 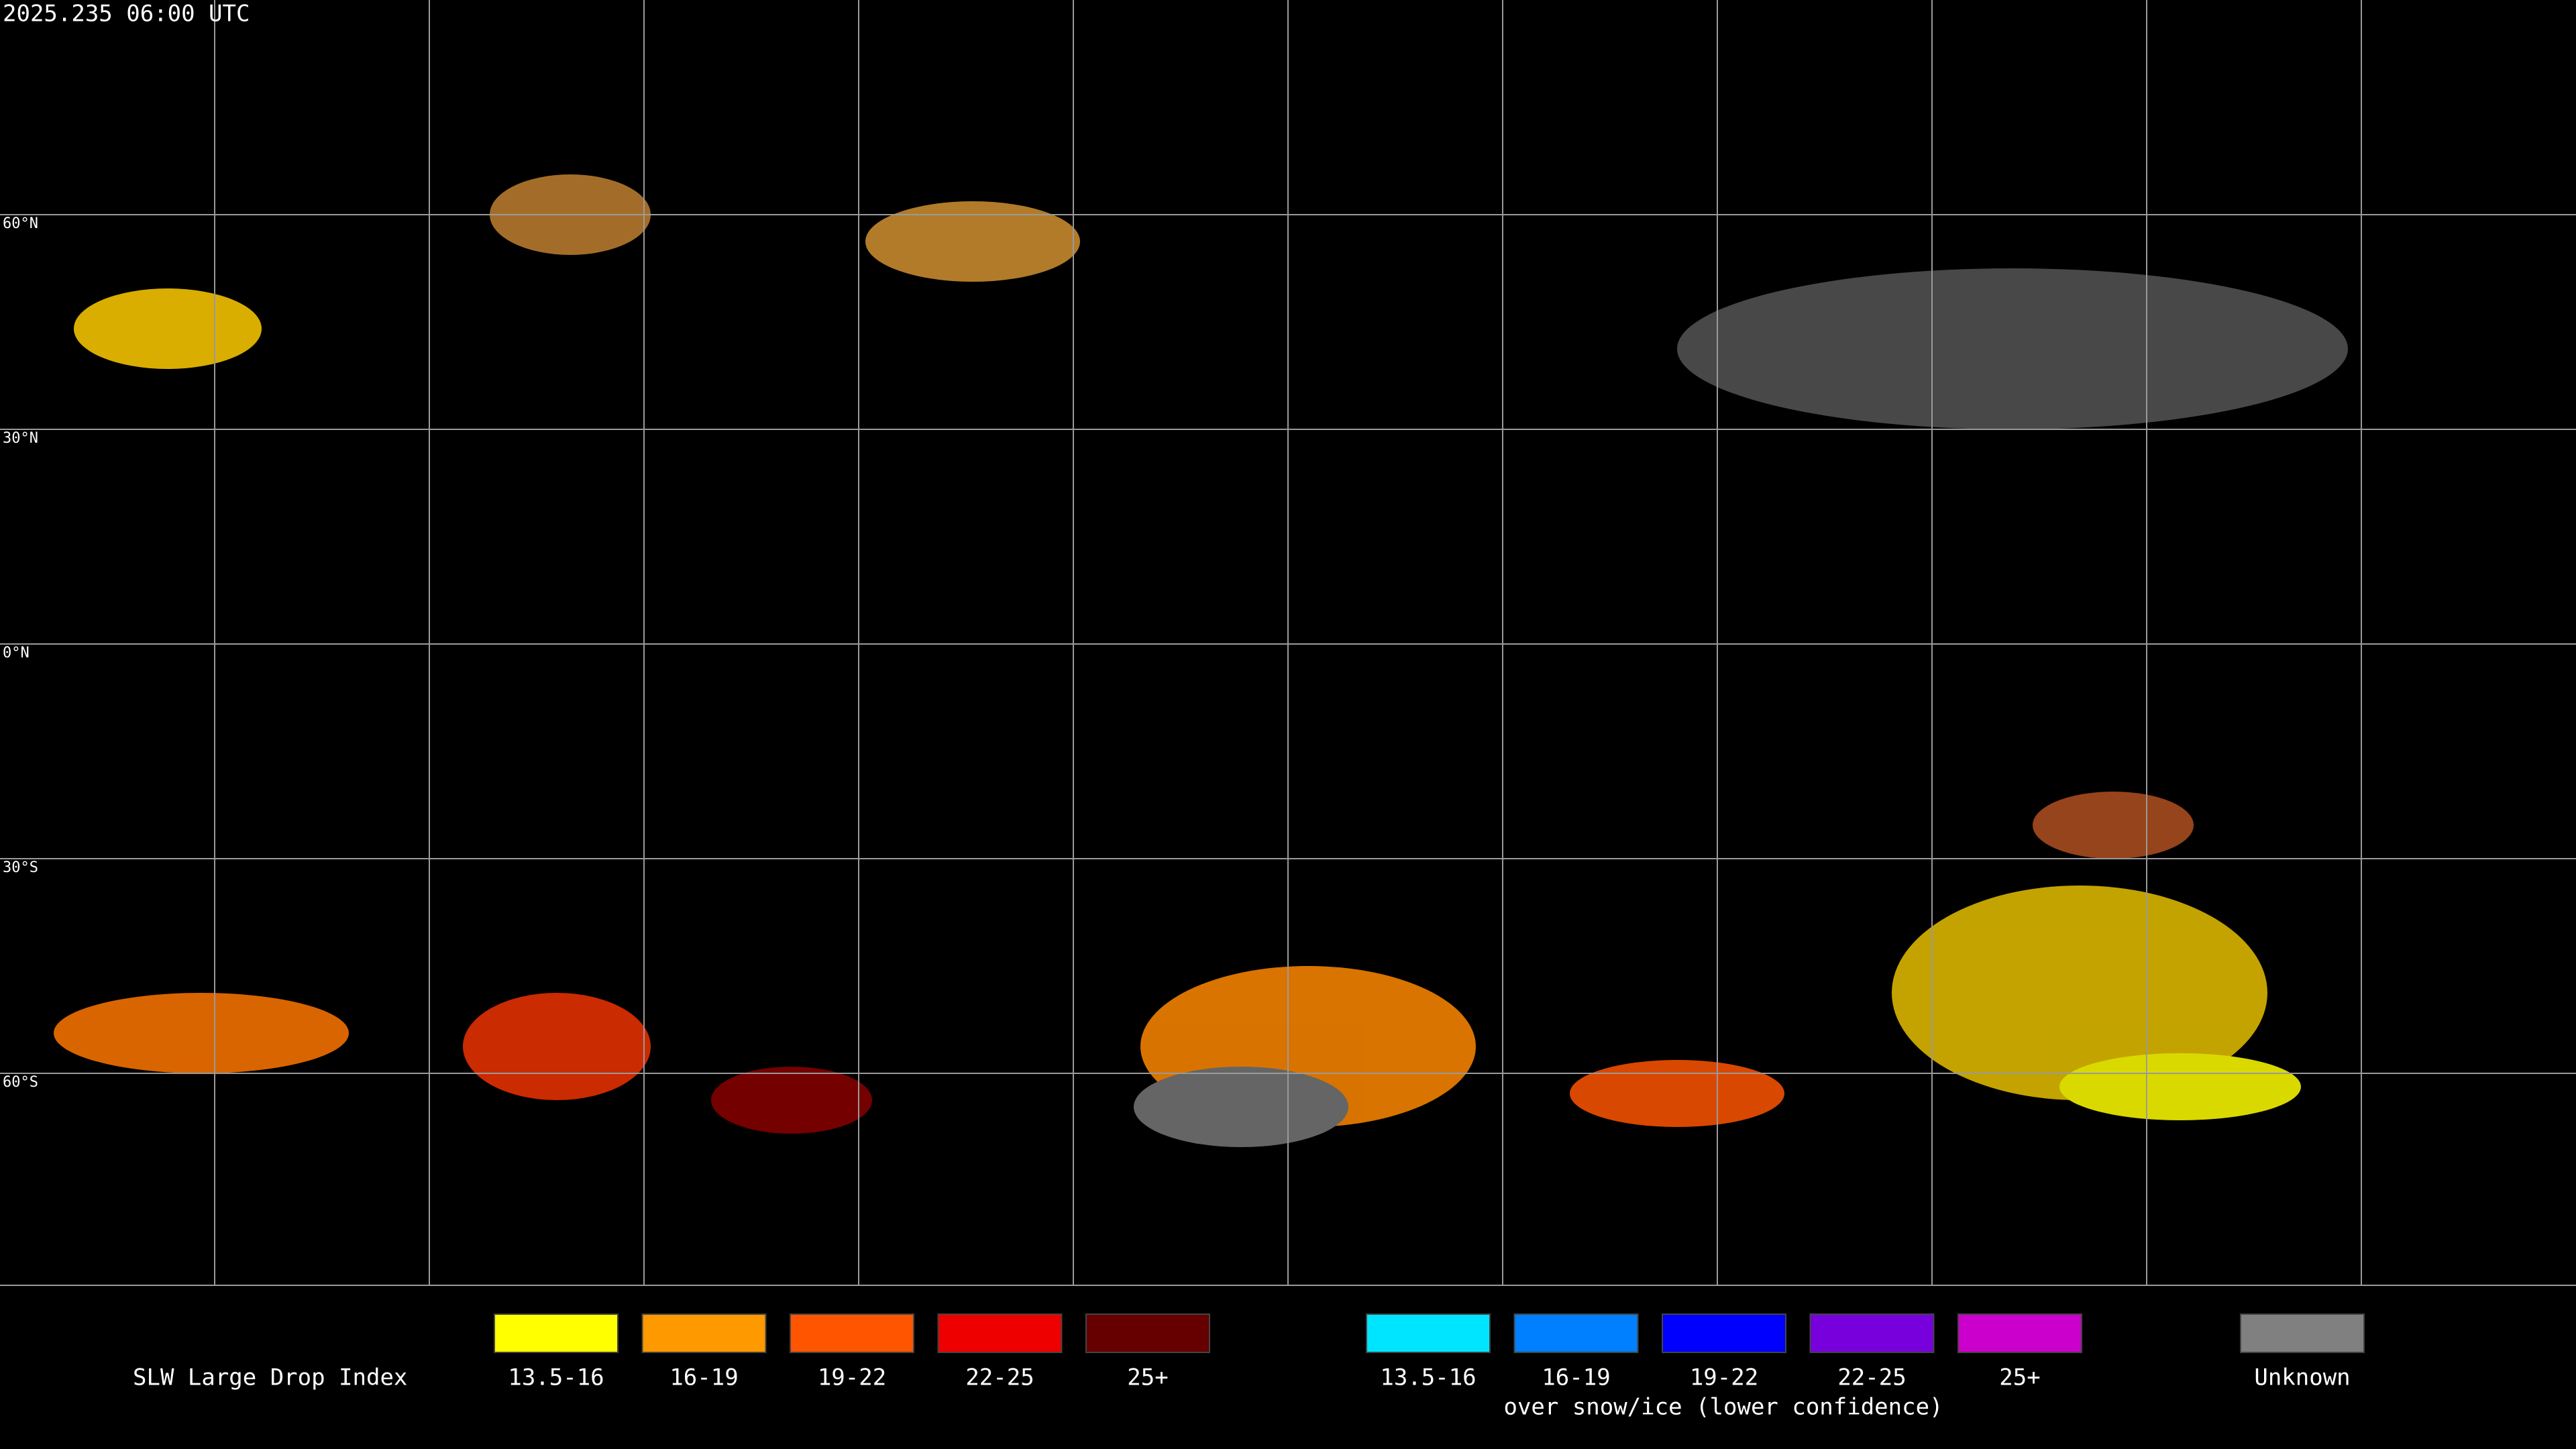 I want to click on legend-title: SLW Large Drop Index, so click(x=270, y=1377).